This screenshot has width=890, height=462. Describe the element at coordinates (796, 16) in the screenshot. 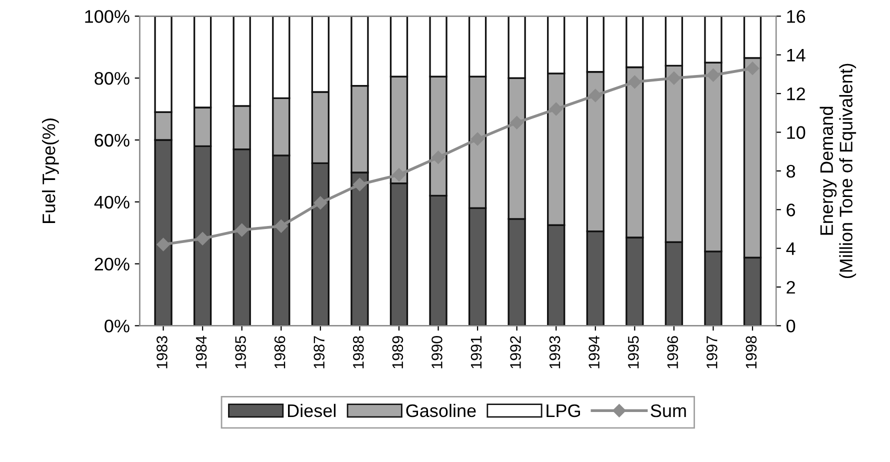

I see `y2-tick-label: 16` at that location.